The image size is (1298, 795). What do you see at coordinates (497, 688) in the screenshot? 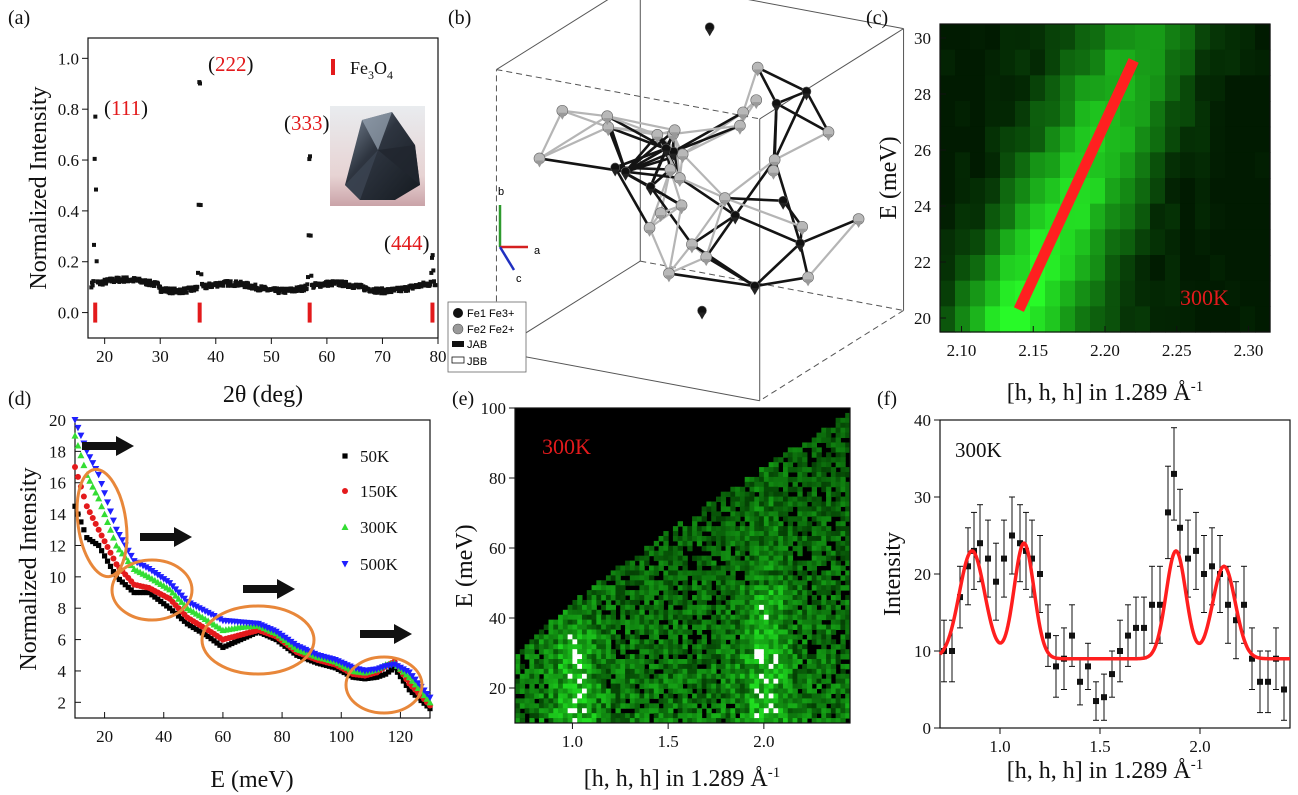
I see `y-tick-label: 20` at bounding box center [497, 688].